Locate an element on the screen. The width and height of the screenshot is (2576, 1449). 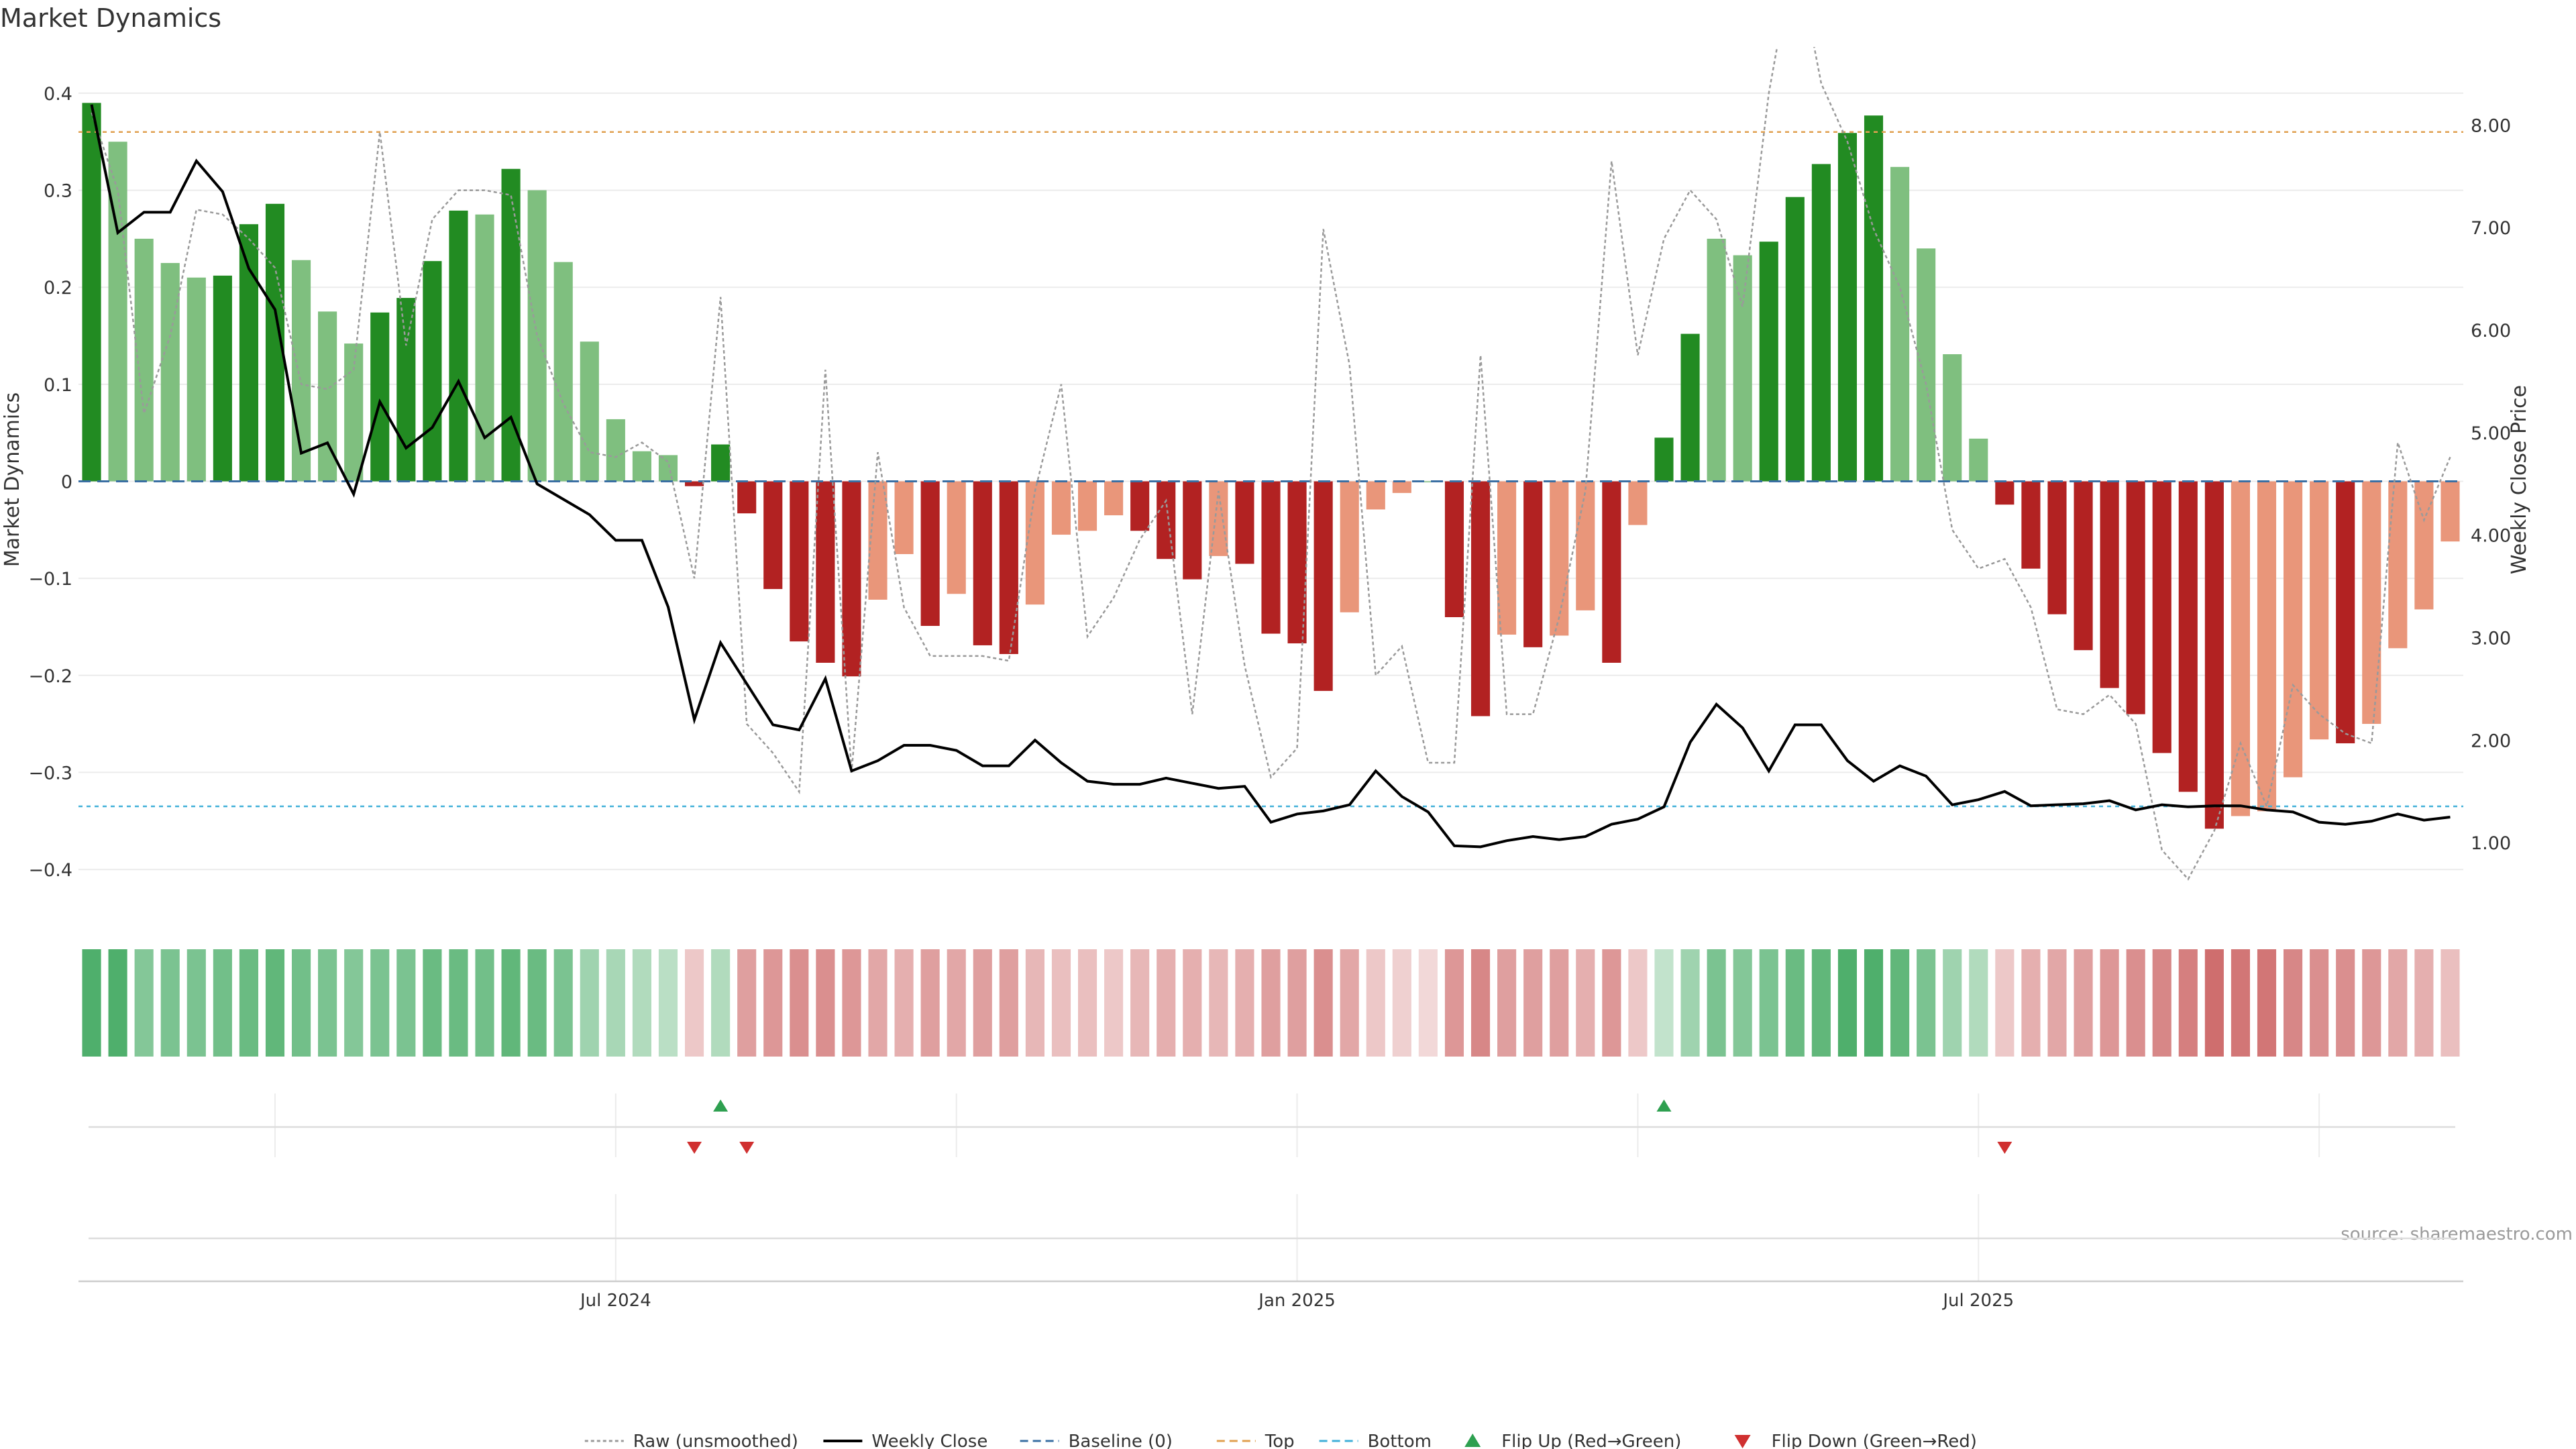
y2-tick-label: 4.00 is located at coordinates (2491, 536).